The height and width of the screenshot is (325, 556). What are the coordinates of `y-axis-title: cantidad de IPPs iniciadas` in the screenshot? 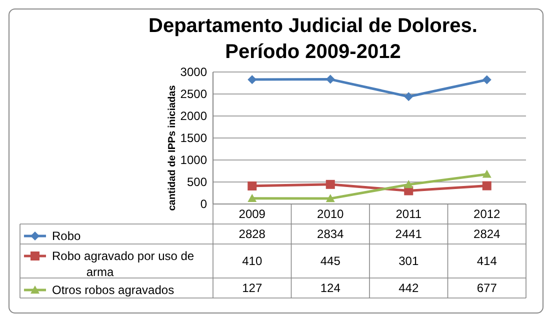 It's located at (172, 147).